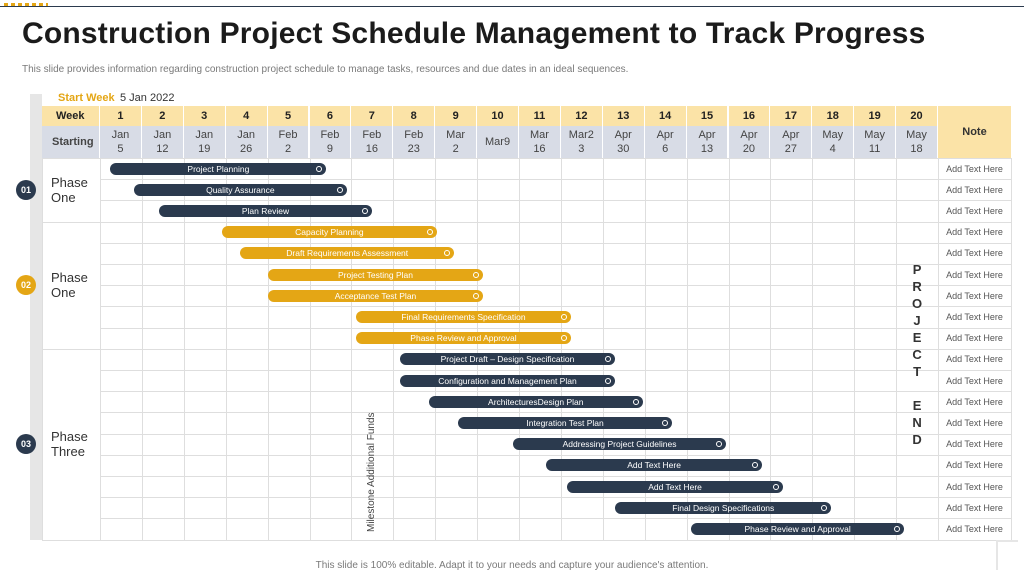 The width and height of the screenshot is (1024, 576). Describe the element at coordinates (36, 317) in the screenshot. I see `left-strip` at that location.